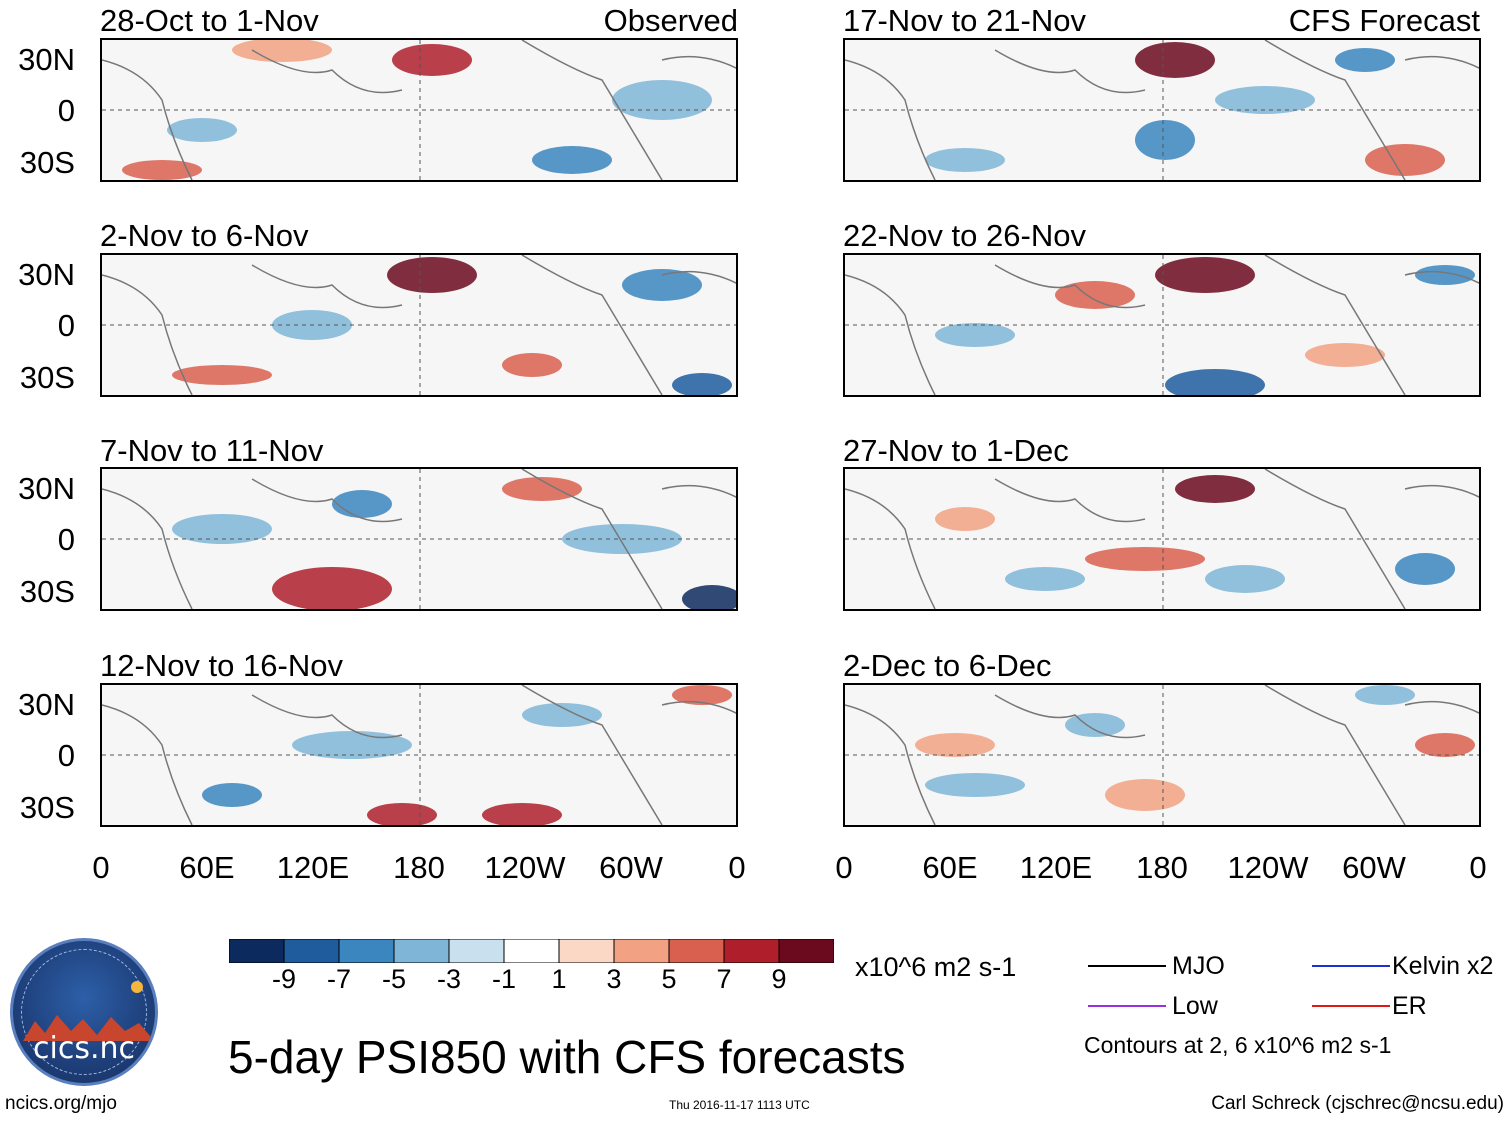  I want to click on colorbar-tick-label: 3, so click(614, 979).